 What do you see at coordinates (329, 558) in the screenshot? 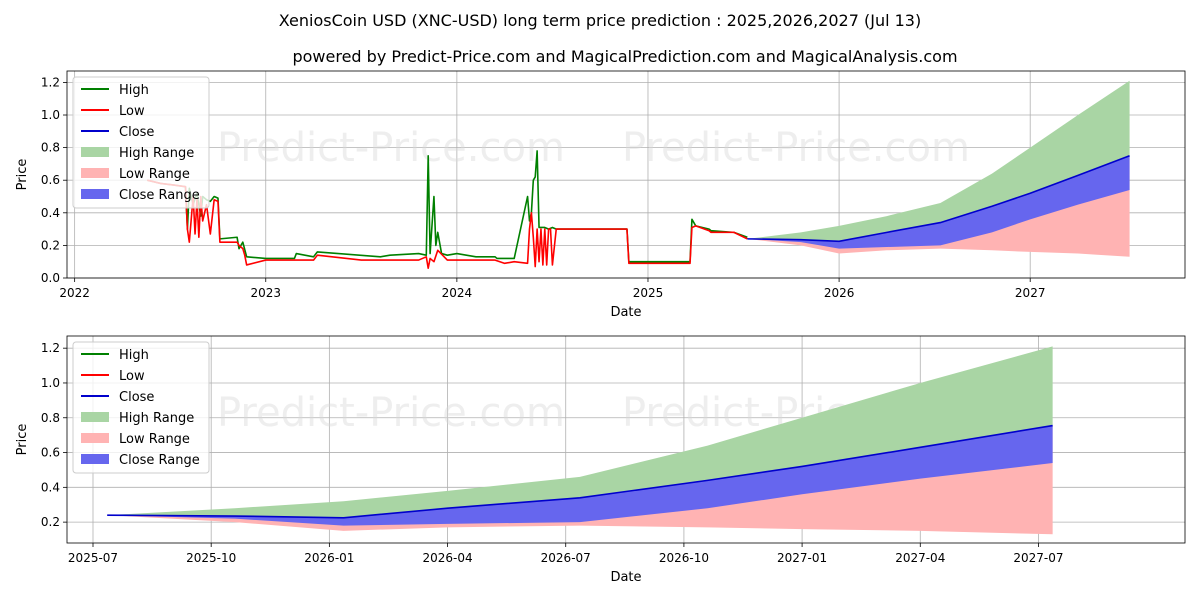
I see `x-tick-label: 2026-01` at bounding box center [329, 558].